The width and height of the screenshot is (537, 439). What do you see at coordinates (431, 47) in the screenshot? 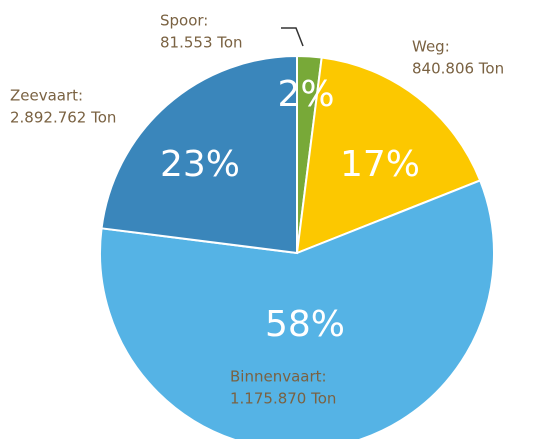
I see `category-label: Weg:` at bounding box center [431, 47].